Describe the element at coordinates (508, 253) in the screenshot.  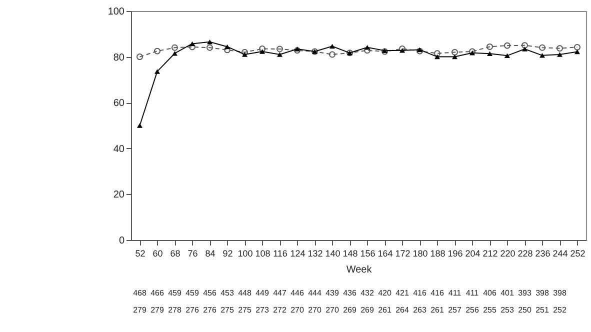
I see `x-tick-label: 220` at that location.